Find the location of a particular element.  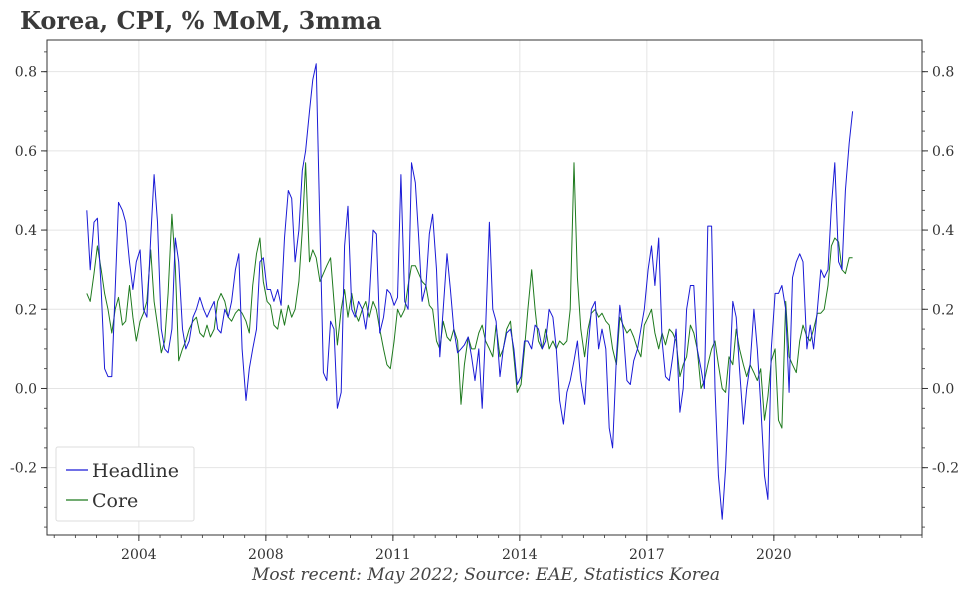

legend: Headline Core is located at coordinates (125, 484).